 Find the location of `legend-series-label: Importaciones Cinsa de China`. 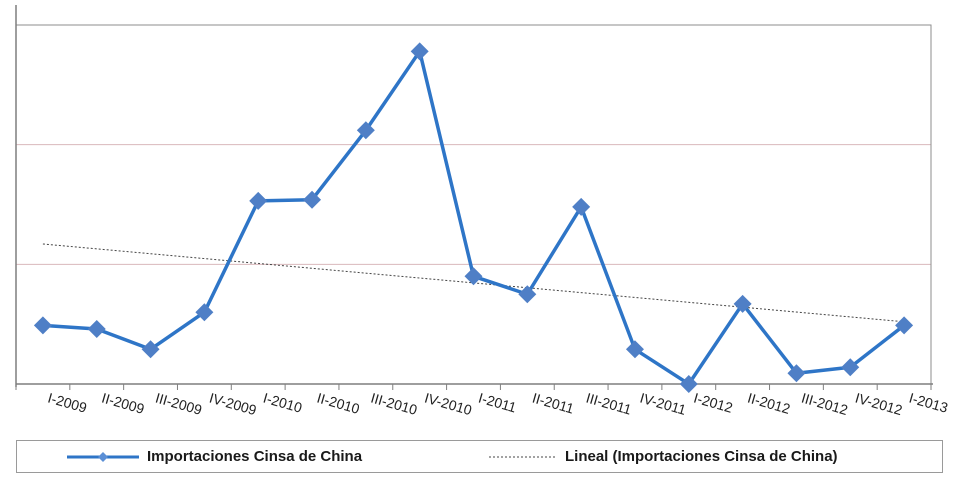

legend-series-label: Importaciones Cinsa de China is located at coordinates (255, 456).